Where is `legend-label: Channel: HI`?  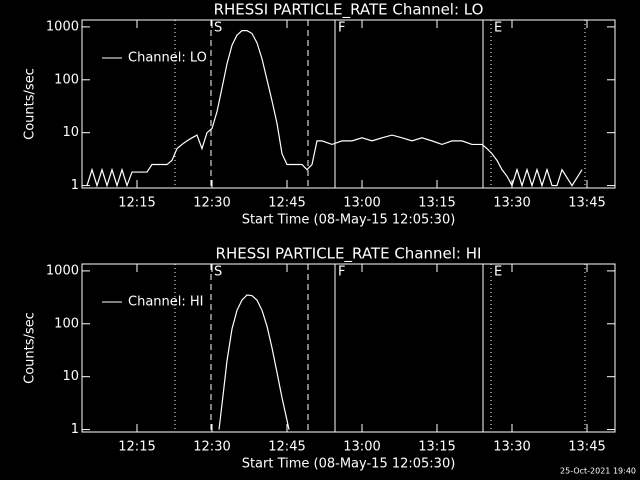
legend-label: Channel: HI is located at coordinates (166, 302).